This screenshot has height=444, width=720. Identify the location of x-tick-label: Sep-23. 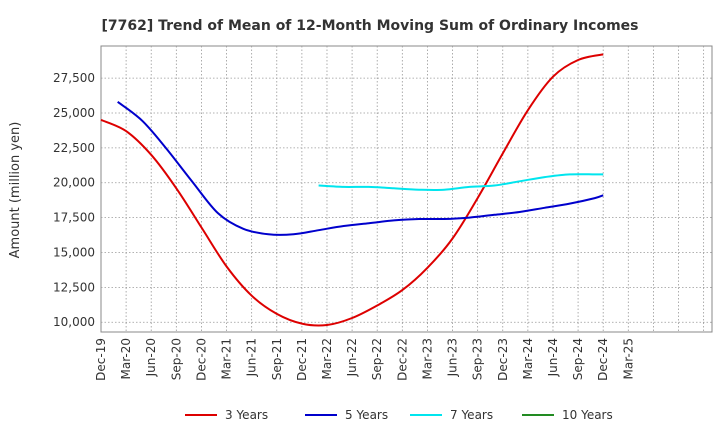
(478, 359).